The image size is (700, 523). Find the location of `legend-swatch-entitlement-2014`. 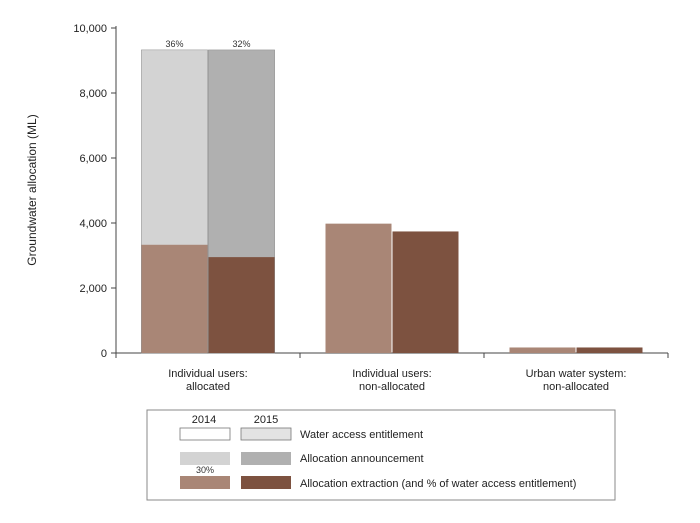

legend-swatch-entitlement-2014 is located at coordinates (205, 434).